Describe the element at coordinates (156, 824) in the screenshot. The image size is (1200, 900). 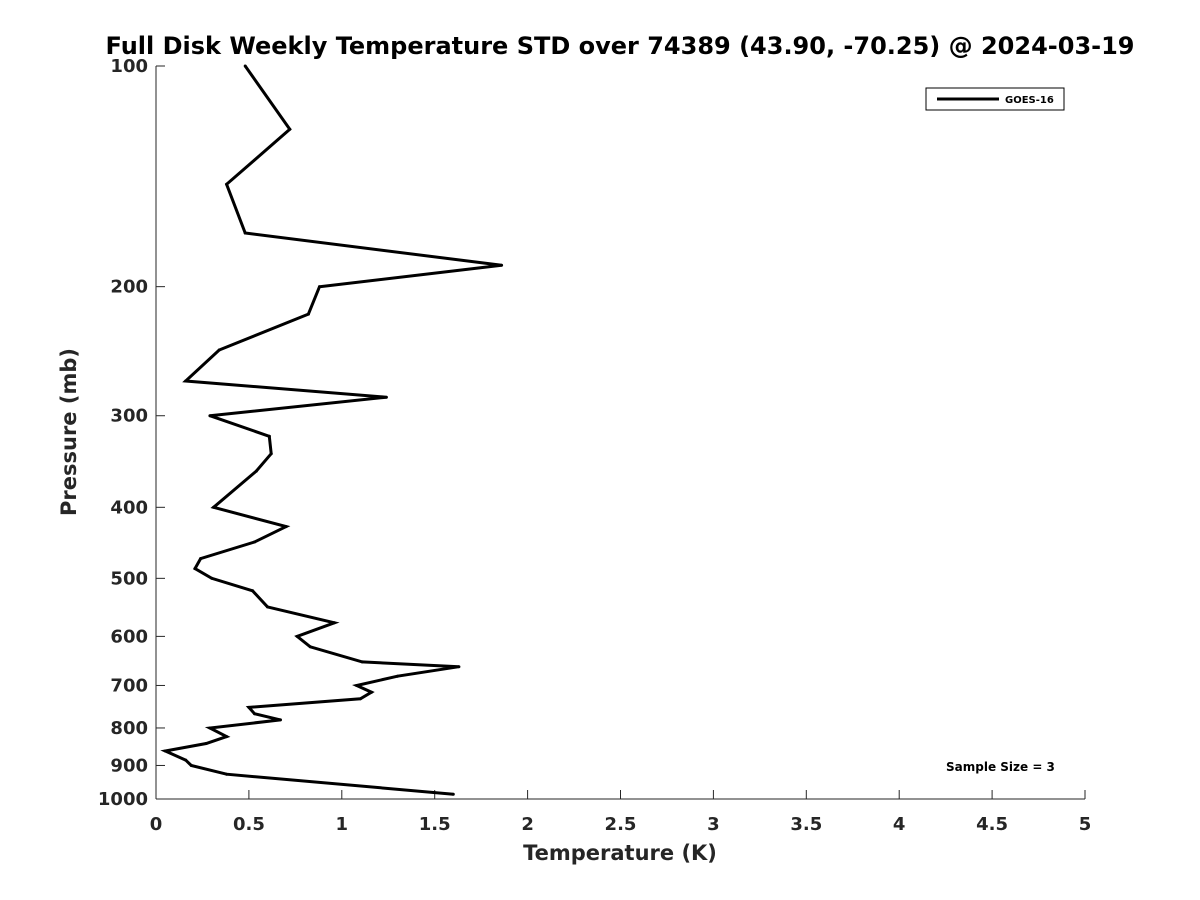
I see `x-tick-label: 0` at that location.